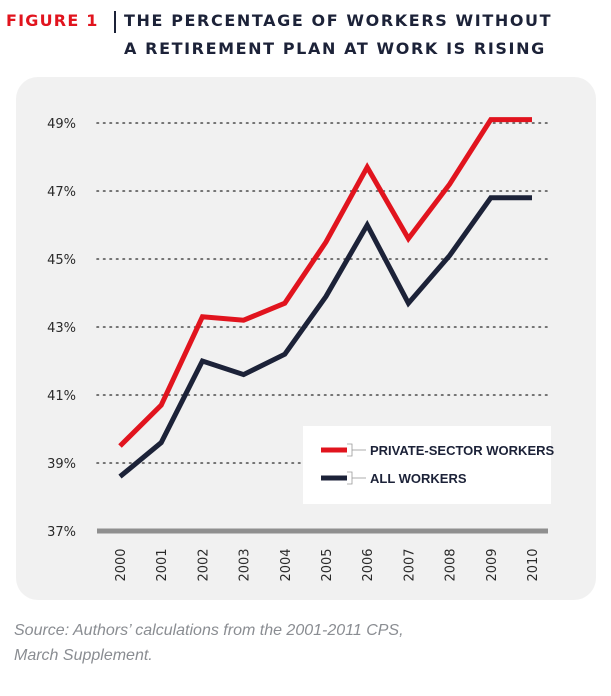 The image size is (611, 696). Describe the element at coordinates (462, 450) in the screenshot. I see `legend-label: PRIVATE-SECTOR WORKERS` at that location.